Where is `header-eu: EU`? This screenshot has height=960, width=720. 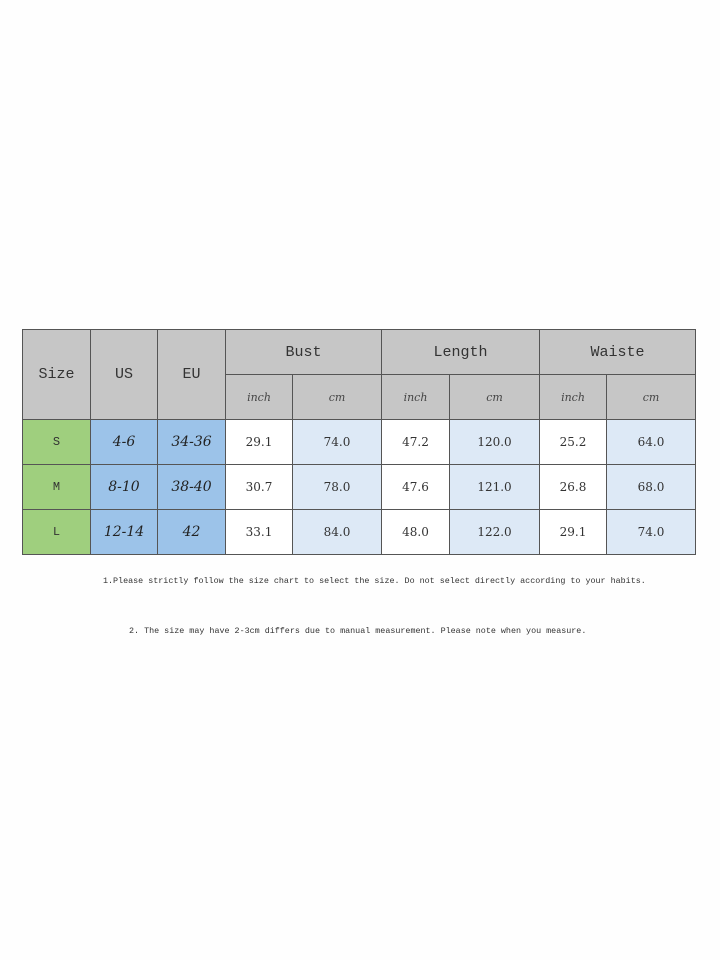
header-eu: EU is located at coordinates (191, 374).